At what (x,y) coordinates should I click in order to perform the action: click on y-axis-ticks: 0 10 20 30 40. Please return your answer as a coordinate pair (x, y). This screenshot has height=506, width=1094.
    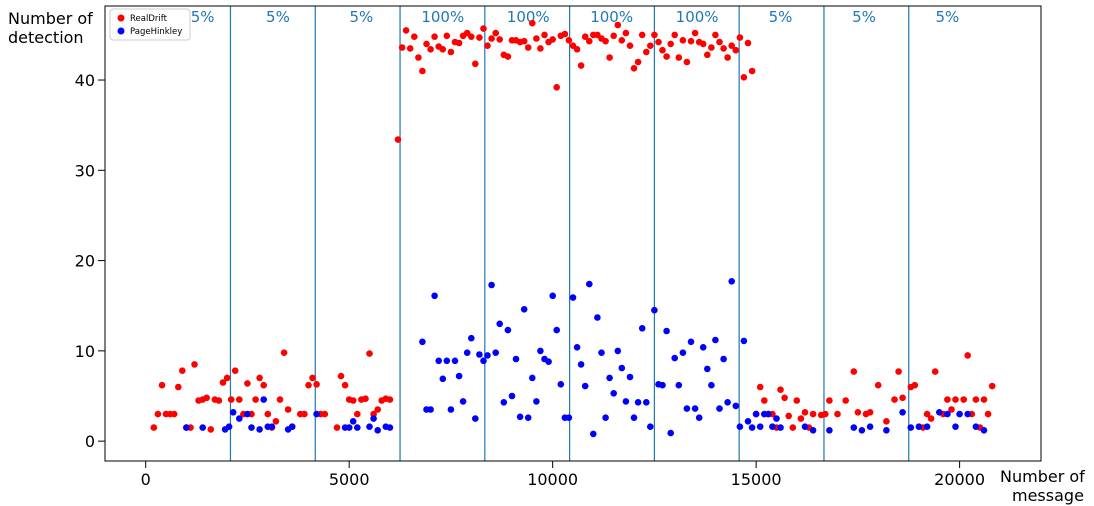
    Looking at the image, I should click on (90, 261).